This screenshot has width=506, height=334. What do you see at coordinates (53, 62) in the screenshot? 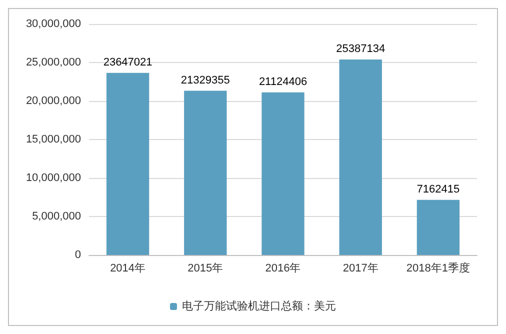
I see `y-tick-label: 25,000,000` at bounding box center [53, 62].